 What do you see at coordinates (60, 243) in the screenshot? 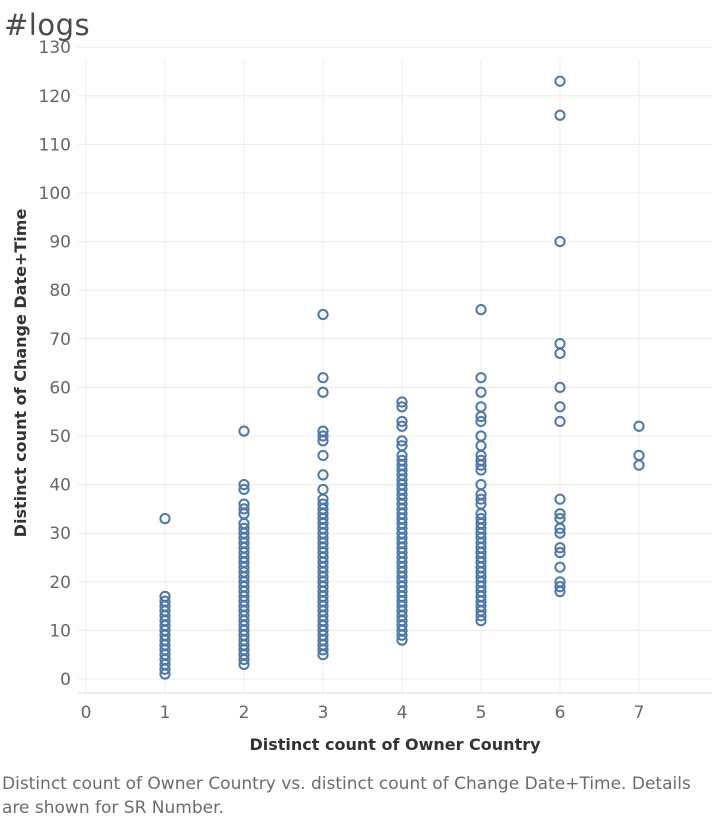
I see `y-tick-label: 90` at bounding box center [60, 243].